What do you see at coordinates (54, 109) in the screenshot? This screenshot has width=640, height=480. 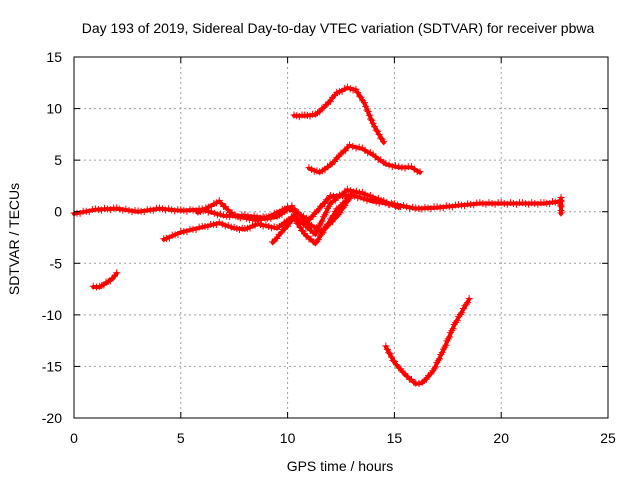 I see `y-tick-label: 10` at bounding box center [54, 109].